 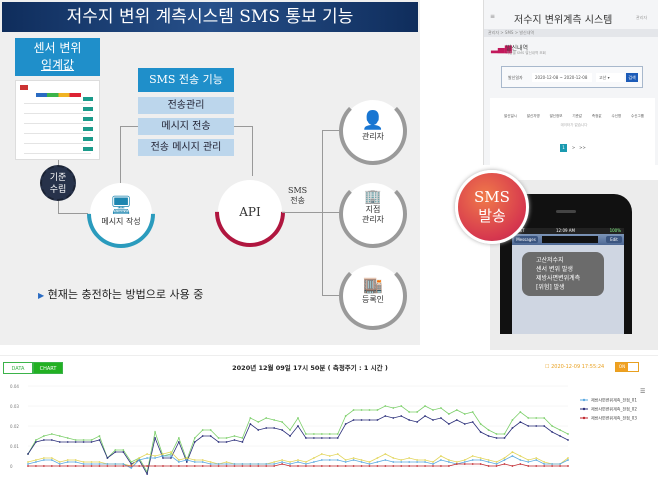 I want to click on sensor-box-line: 센서 변위, so click(x=57, y=48).